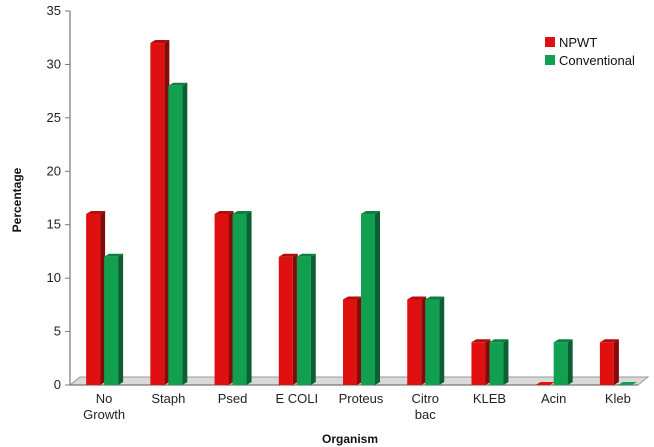 Image resolution: width=654 pixels, height=447 pixels. Describe the element at coordinates (57, 384) in the screenshot. I see `y-tick-label: 0` at that location.